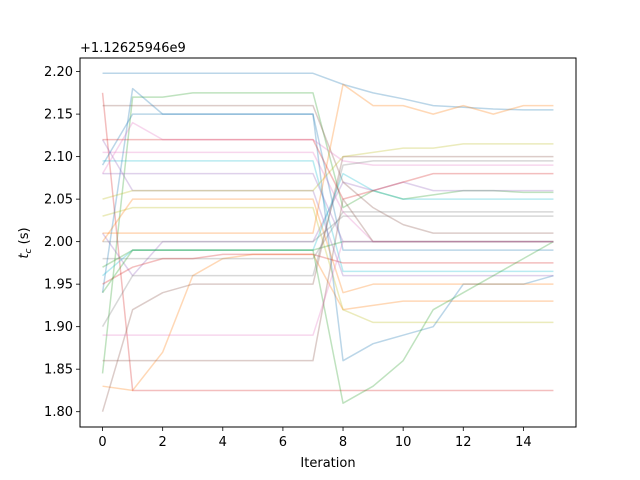  I want to click on y-tick-label: 1.90, so click(58, 327).